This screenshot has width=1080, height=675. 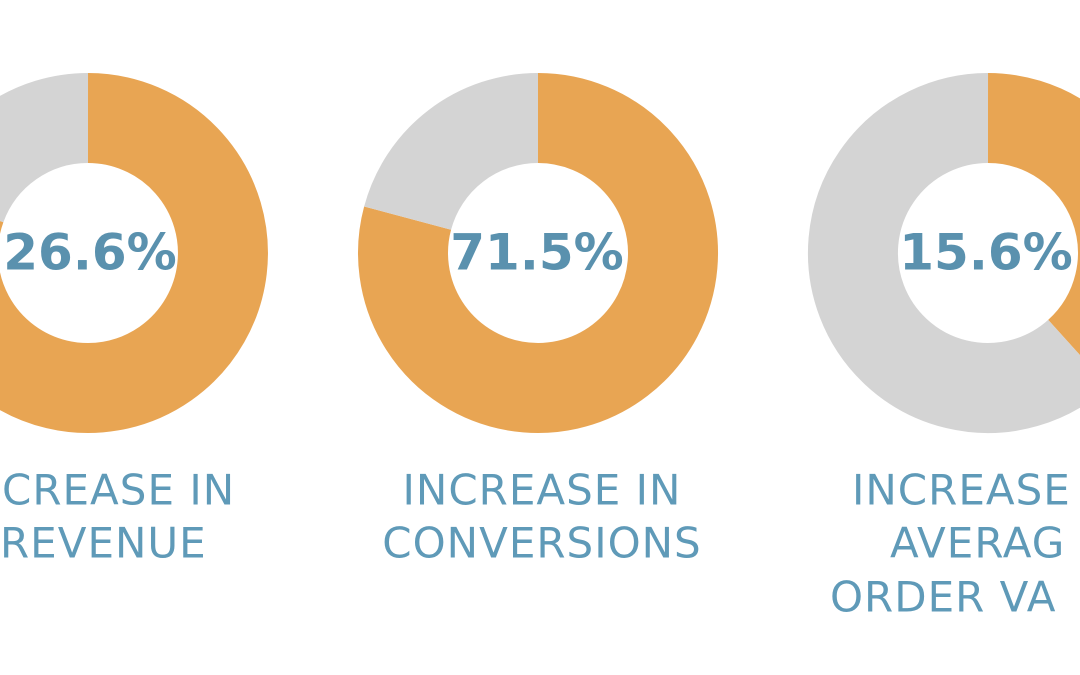 I want to click on stat-figure: 71.5%, so click(x=536, y=253).